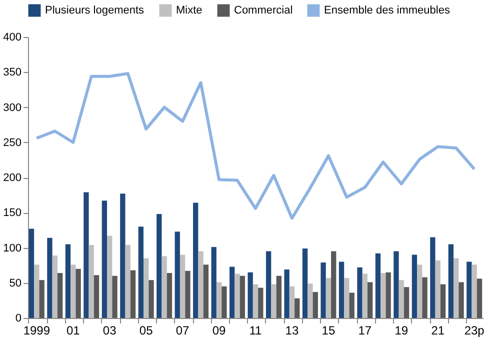 Image resolution: width=492 pixels, height=340 pixels. Describe the element at coordinates (36, 331) in the screenshot. I see `x-tick-label: 1999` at that location.